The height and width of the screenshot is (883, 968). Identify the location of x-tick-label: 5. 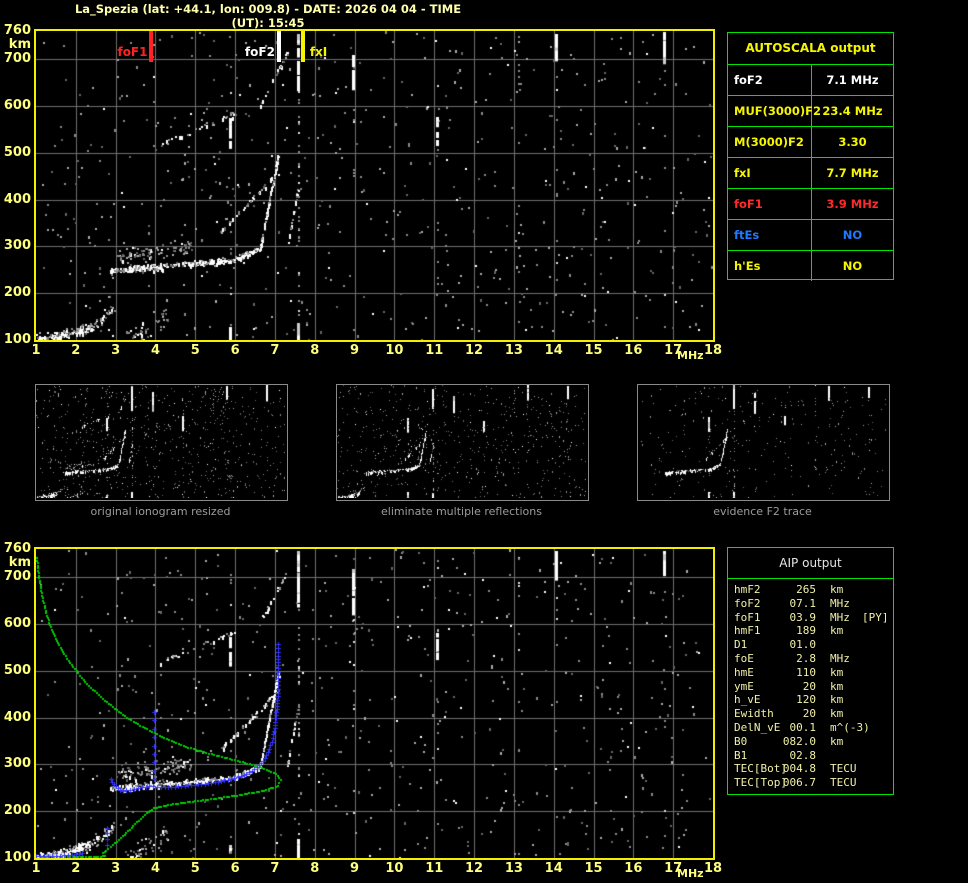
(195, 868).